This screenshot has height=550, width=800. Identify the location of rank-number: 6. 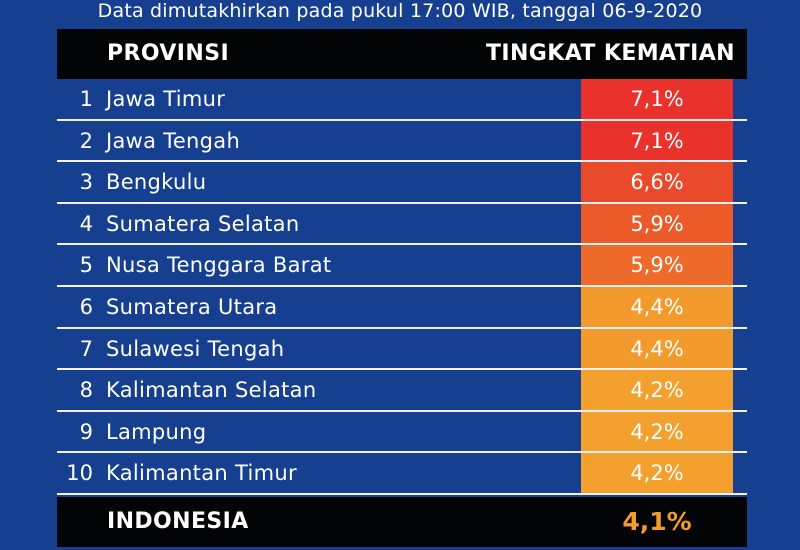
(86, 306).